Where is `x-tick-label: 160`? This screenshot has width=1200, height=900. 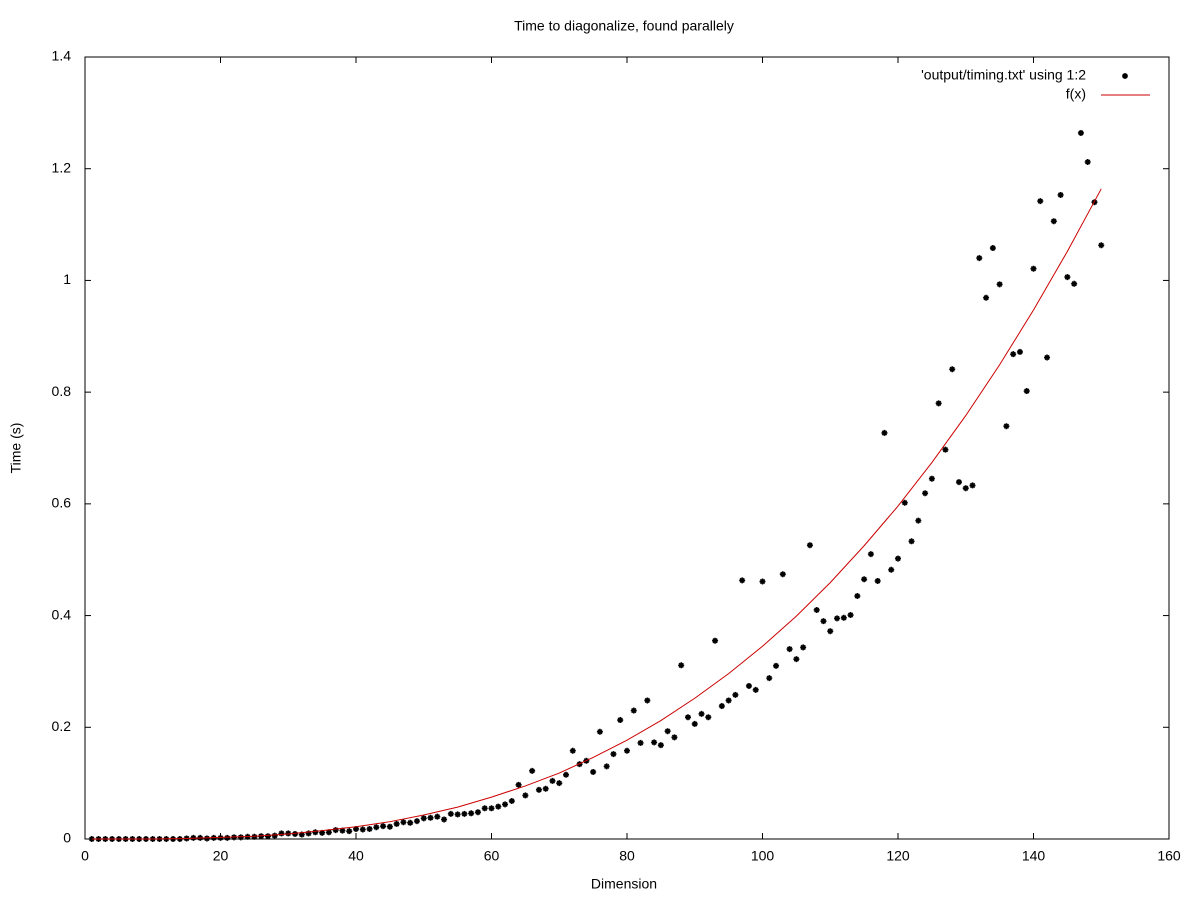
x-tick-label: 160 is located at coordinates (1169, 856).